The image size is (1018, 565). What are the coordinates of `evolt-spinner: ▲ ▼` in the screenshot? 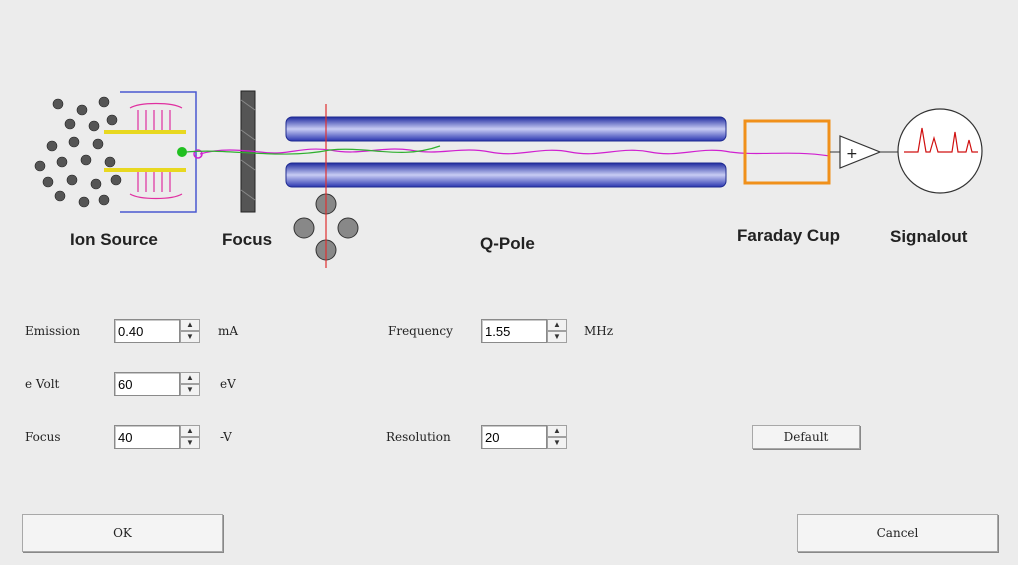 It's located at (159, 384).